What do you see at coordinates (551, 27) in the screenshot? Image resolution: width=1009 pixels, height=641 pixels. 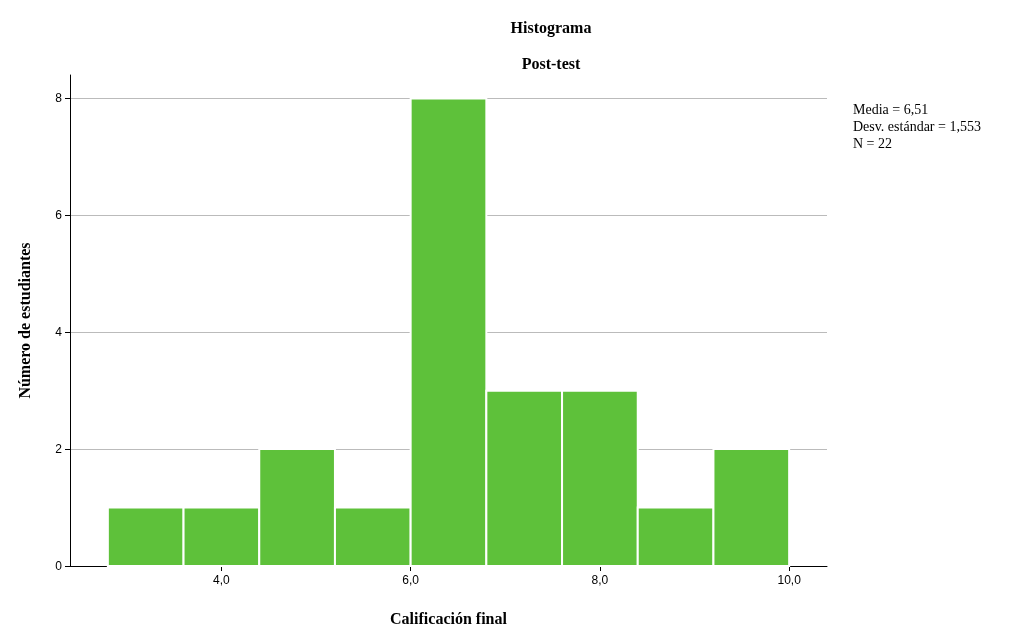 I see `chart-title: Histograma` at bounding box center [551, 27].